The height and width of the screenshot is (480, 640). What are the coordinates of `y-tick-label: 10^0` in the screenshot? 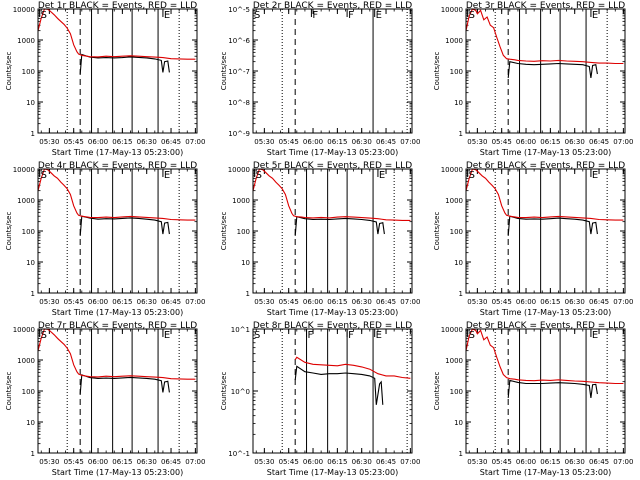 It's located at (240, 392).